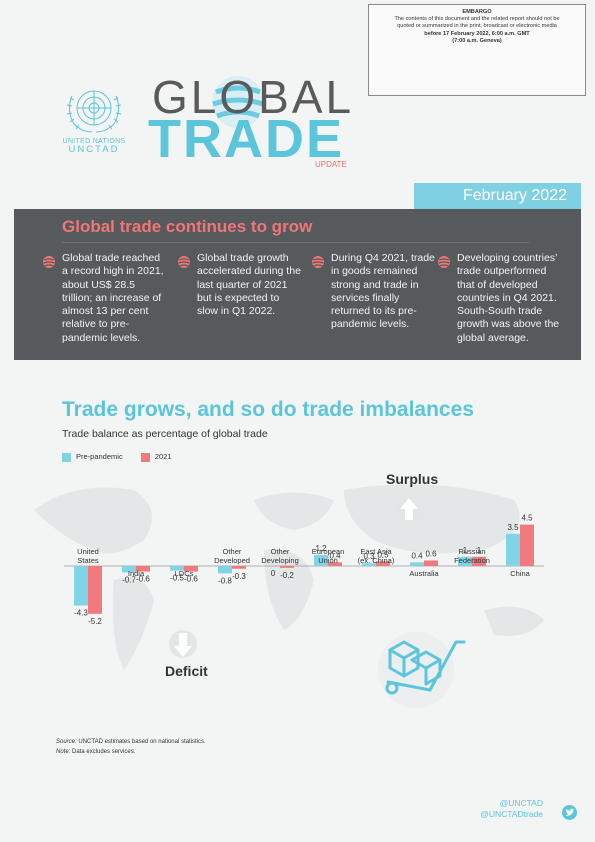 Image resolution: width=595 pixels, height=842 pixels. I want to click on legend-swatch-2021, so click(145, 457).